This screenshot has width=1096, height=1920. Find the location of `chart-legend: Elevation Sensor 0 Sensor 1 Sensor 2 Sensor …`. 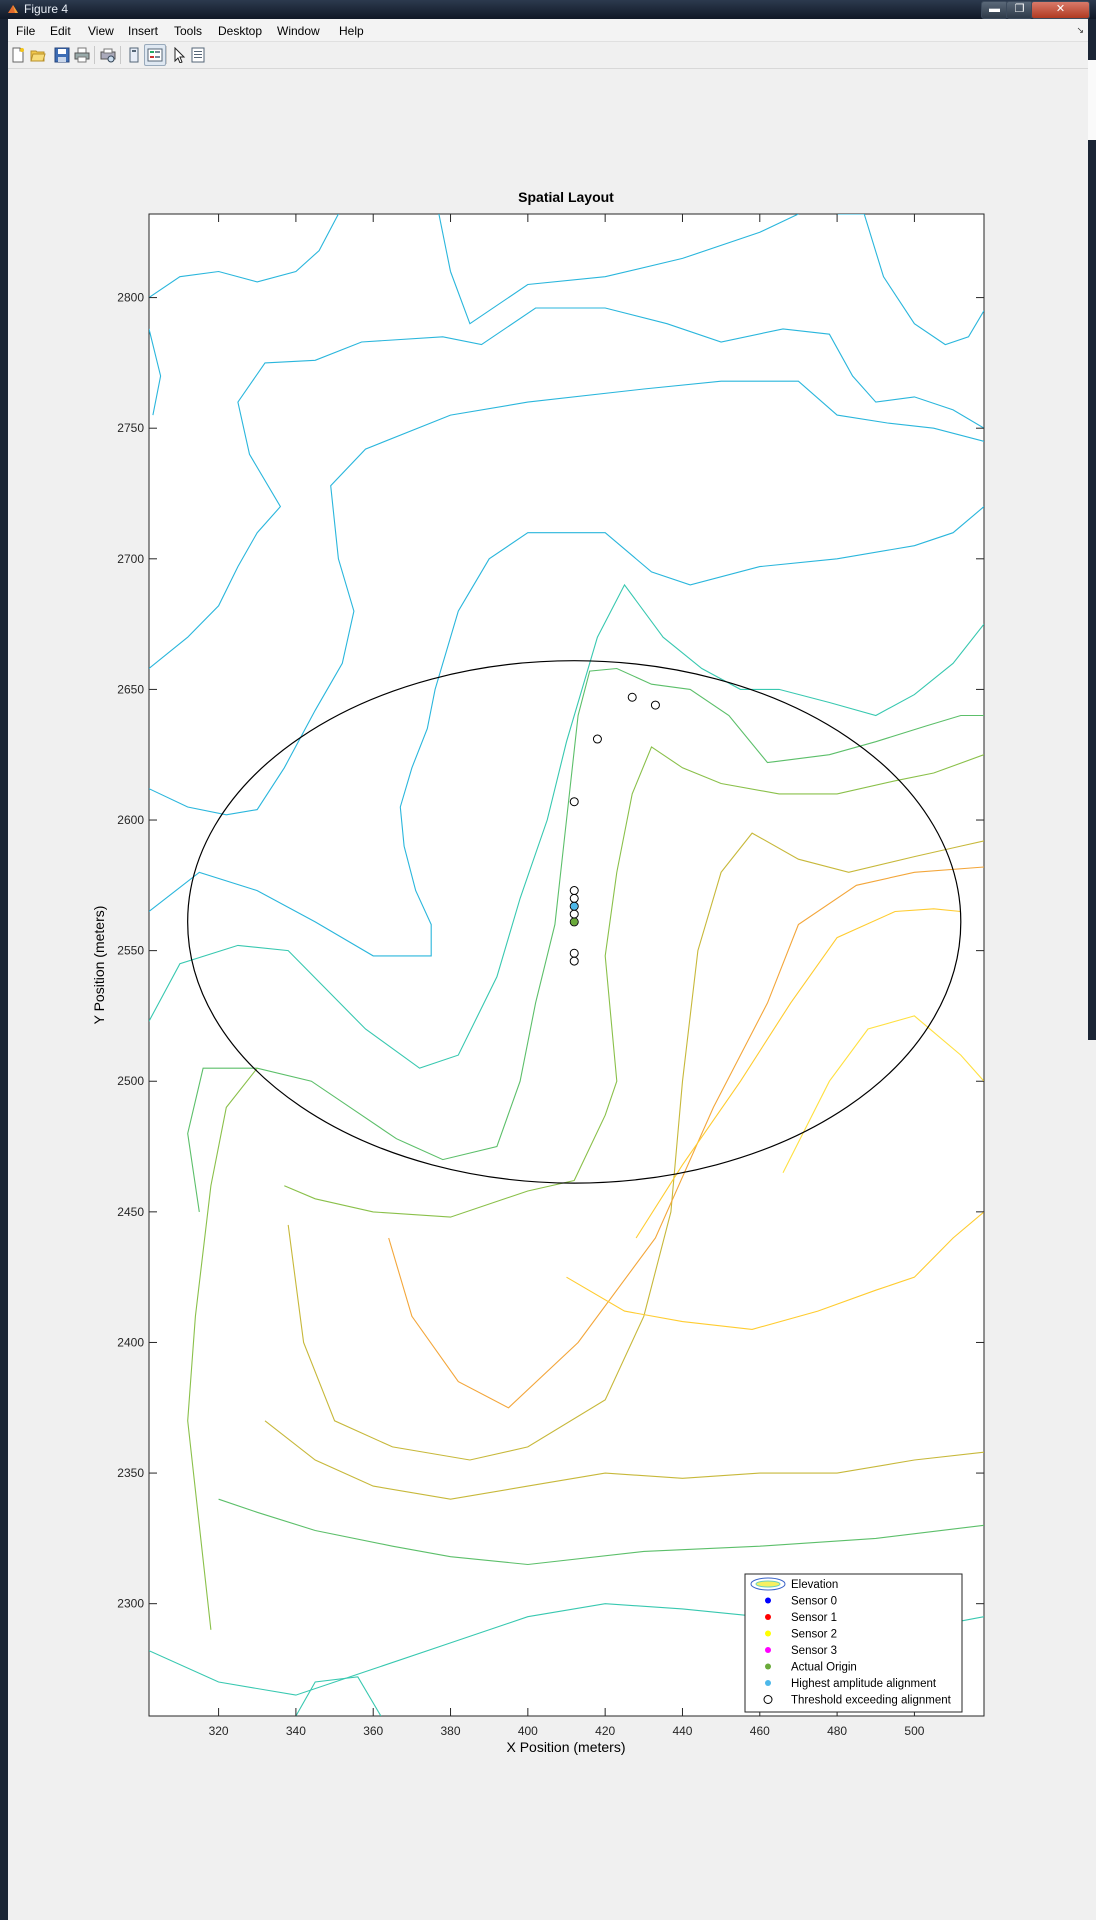

chart-legend: Elevation Sensor 0 Sensor 1 Sensor 2 Sensor … is located at coordinates (853, 1643).